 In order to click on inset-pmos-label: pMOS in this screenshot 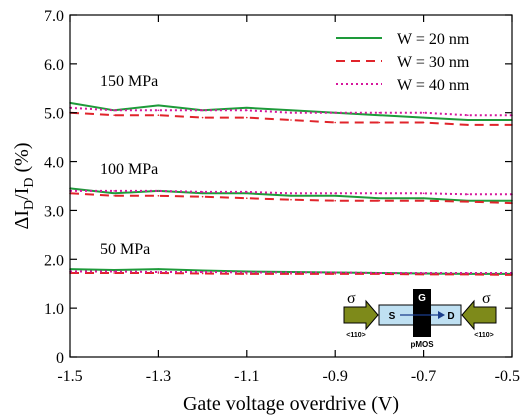, I will do `click(422, 344)`.